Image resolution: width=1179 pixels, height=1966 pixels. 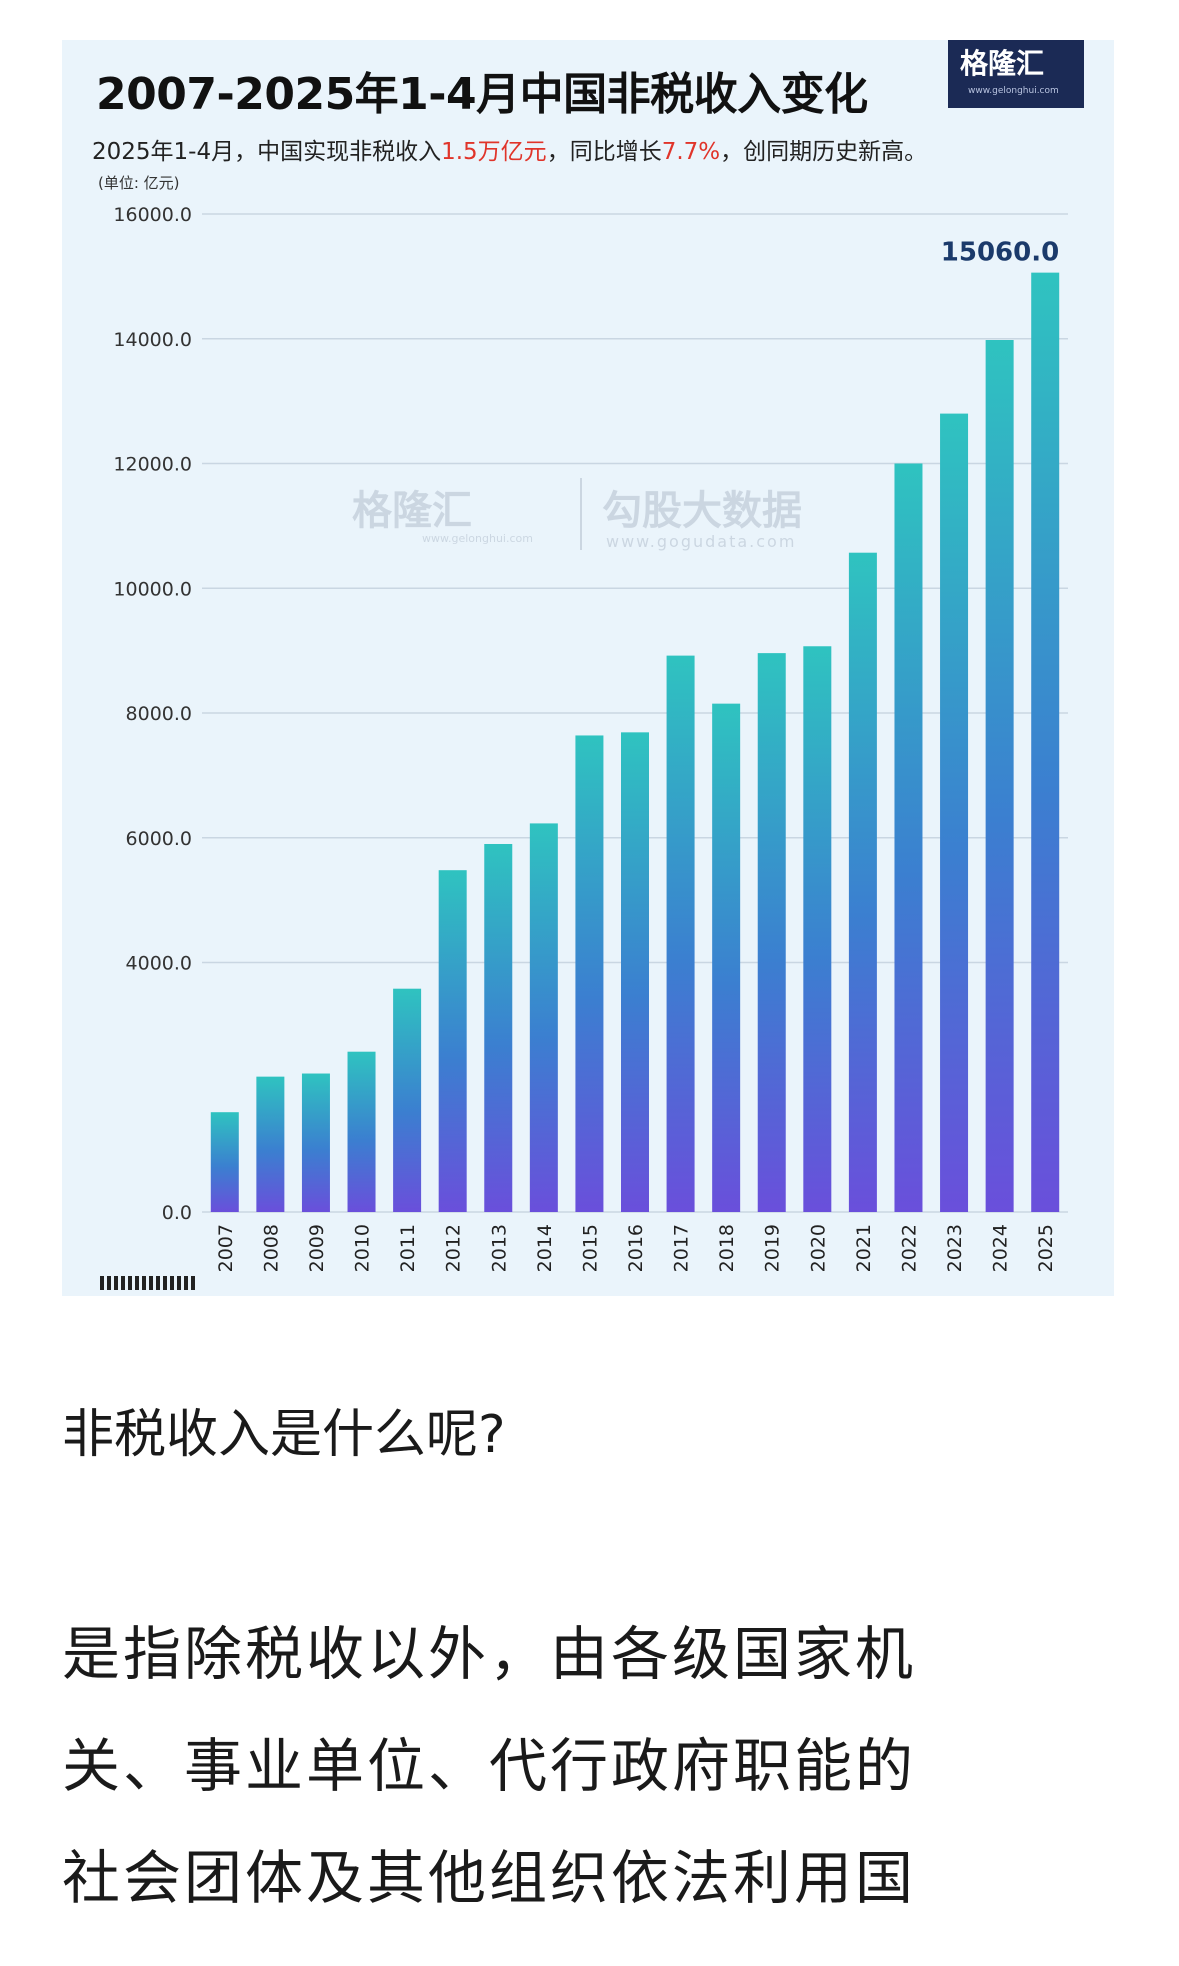 I want to click on y-tick-label: 6000.0, so click(x=159, y=839).